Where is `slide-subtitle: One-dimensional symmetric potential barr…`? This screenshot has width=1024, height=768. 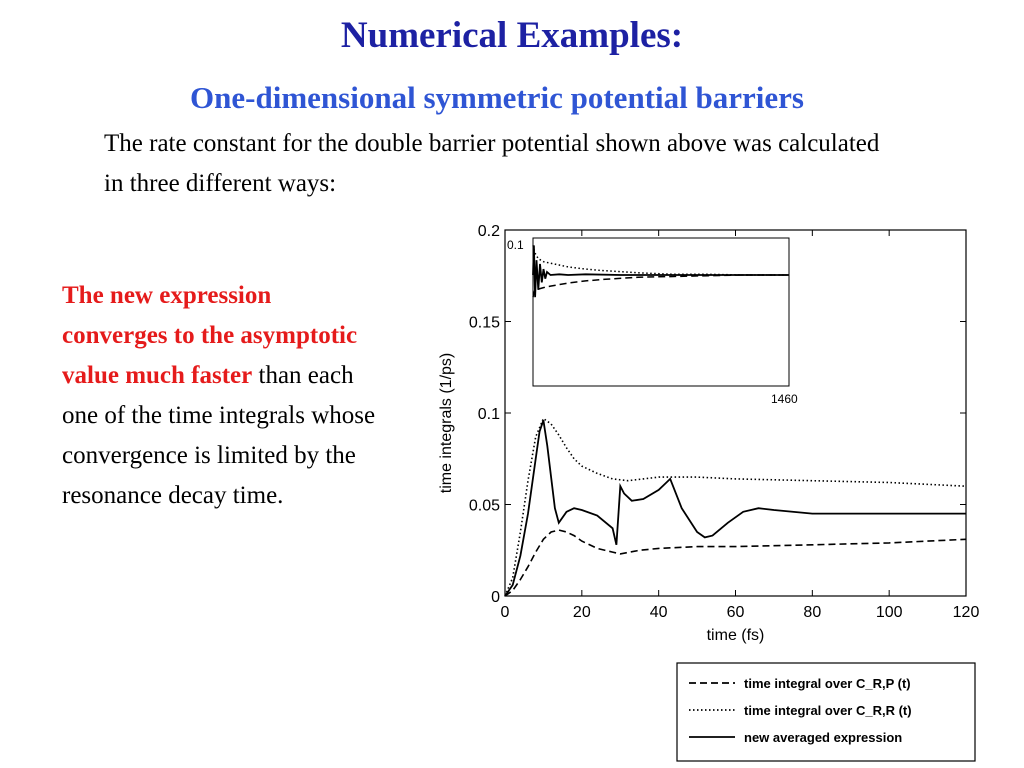 slide-subtitle: One-dimensional symmetric potential barr… is located at coordinates (512, 98).